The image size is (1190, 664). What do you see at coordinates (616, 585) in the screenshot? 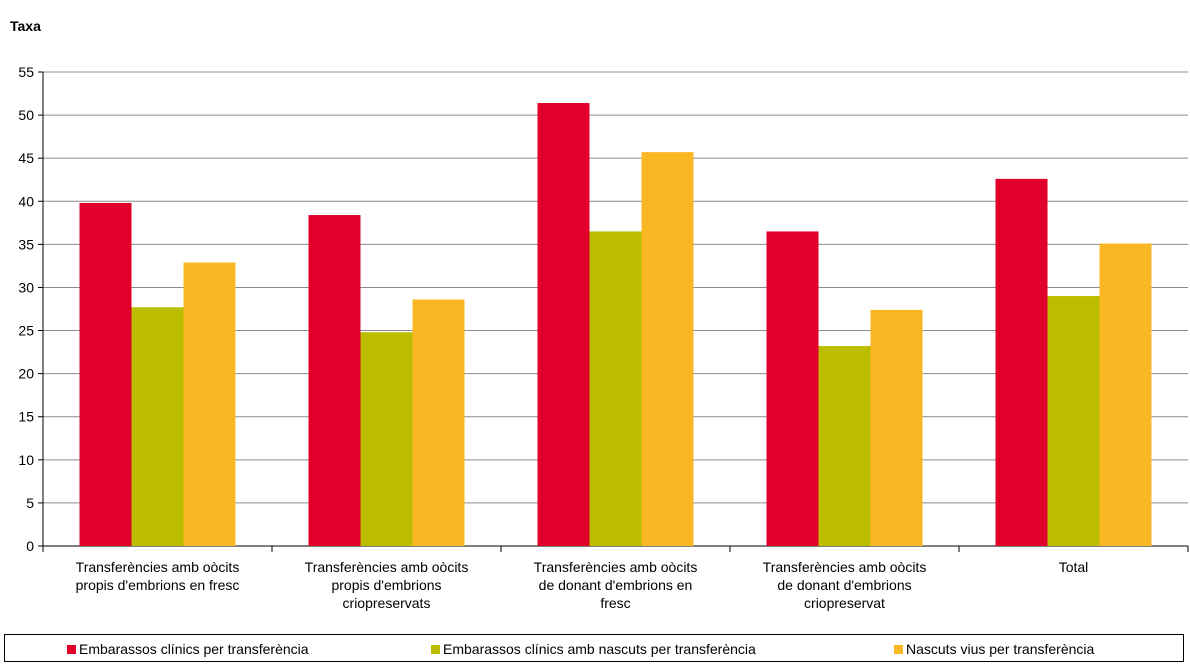
I see `x-tick-label: de donant d'embrions en` at bounding box center [616, 585].